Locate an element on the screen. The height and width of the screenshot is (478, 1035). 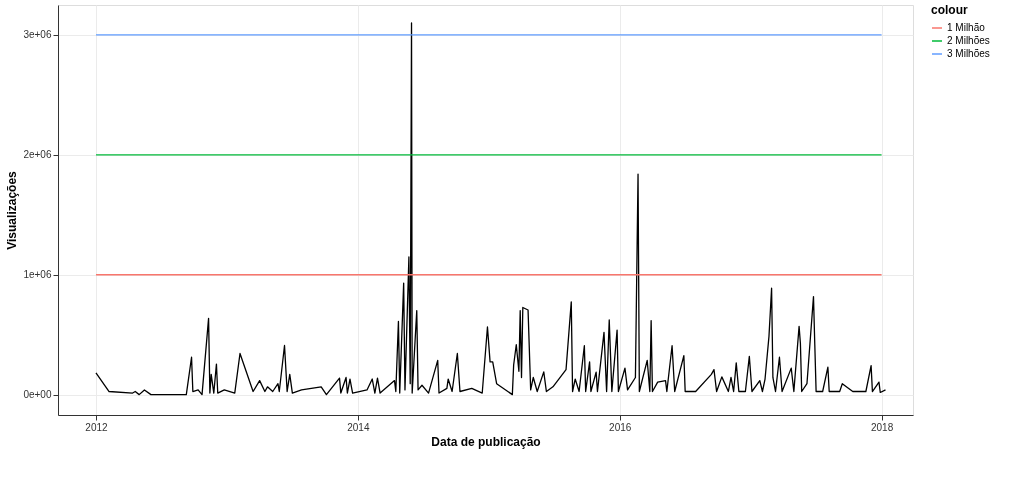
legend-label: 1 Milhão is located at coordinates (966, 27).